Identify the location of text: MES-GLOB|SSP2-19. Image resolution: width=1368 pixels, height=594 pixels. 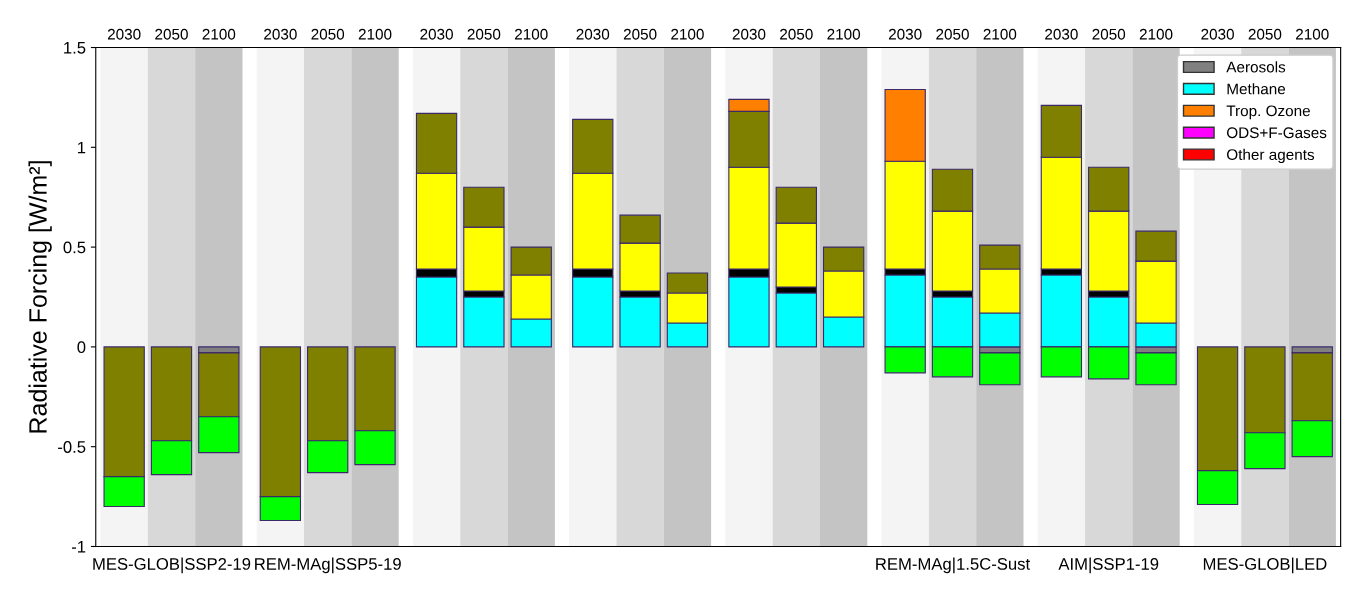
(172, 565).